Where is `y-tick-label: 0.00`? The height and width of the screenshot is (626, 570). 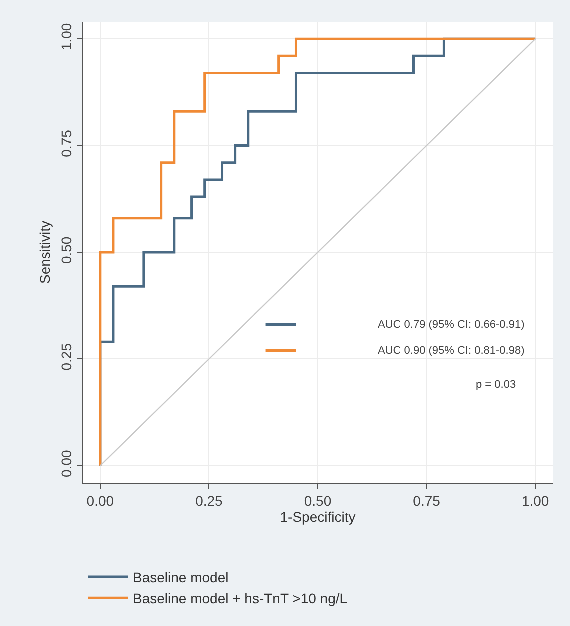 y-tick-label: 0.00 is located at coordinates (66, 464).